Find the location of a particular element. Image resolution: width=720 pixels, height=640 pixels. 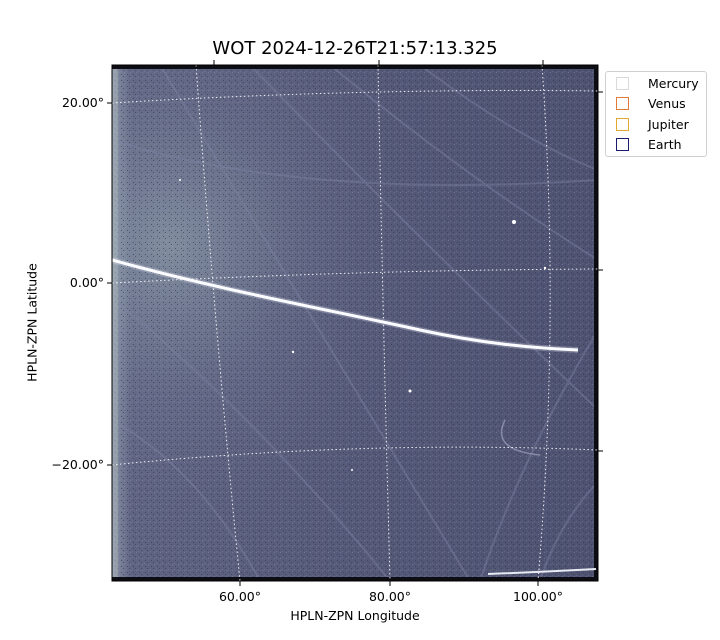

y-tick-label: 20.00° is located at coordinates (83, 102).